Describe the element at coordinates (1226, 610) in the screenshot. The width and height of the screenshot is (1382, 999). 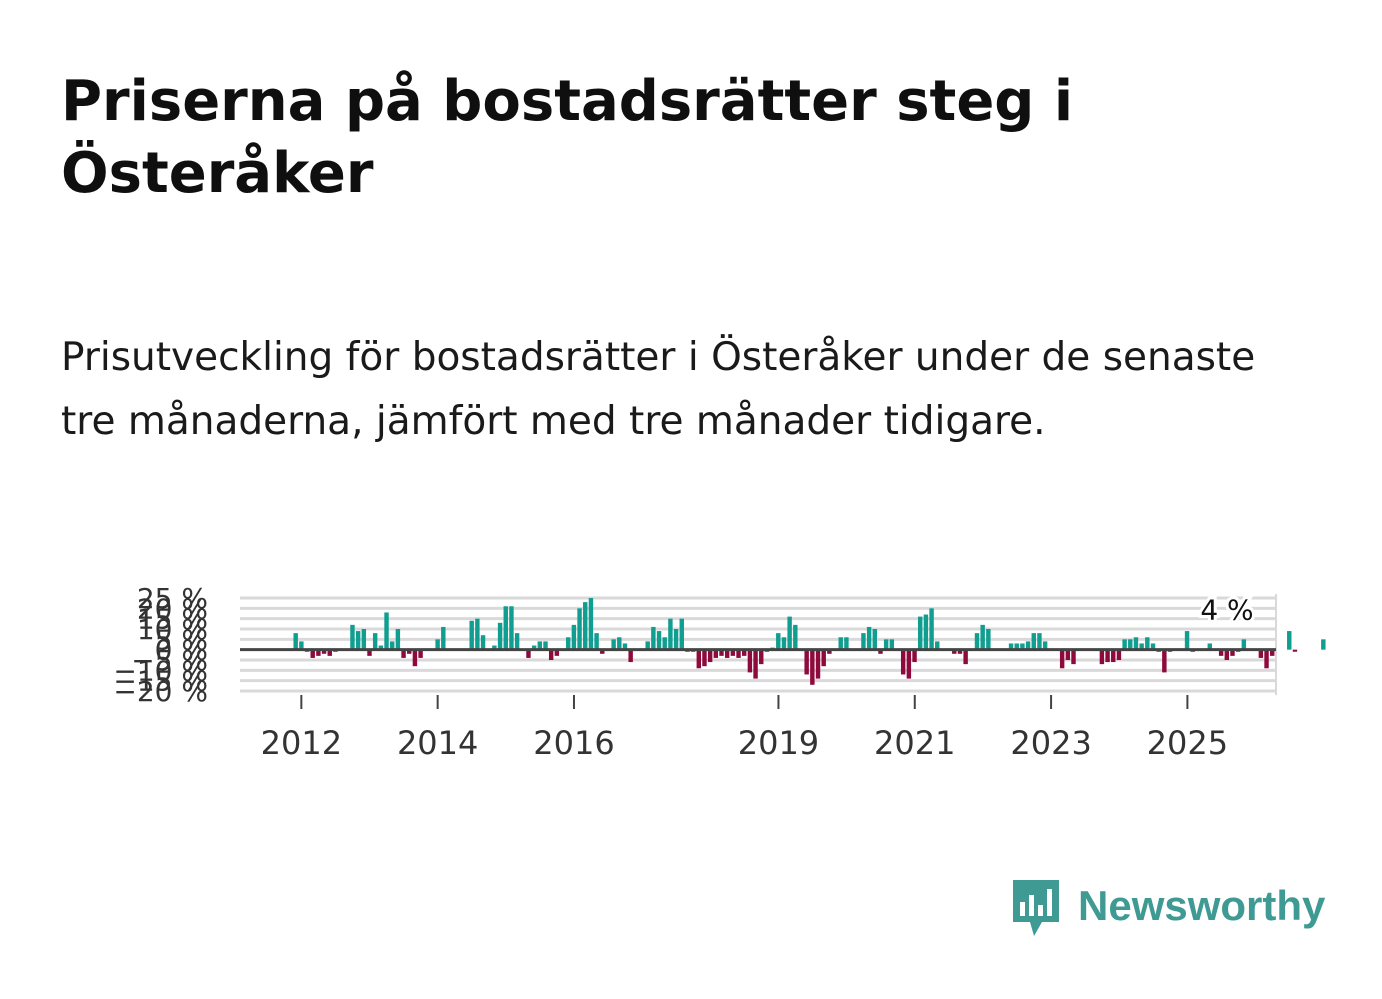
I see `last-value-label: 4 %` at that location.